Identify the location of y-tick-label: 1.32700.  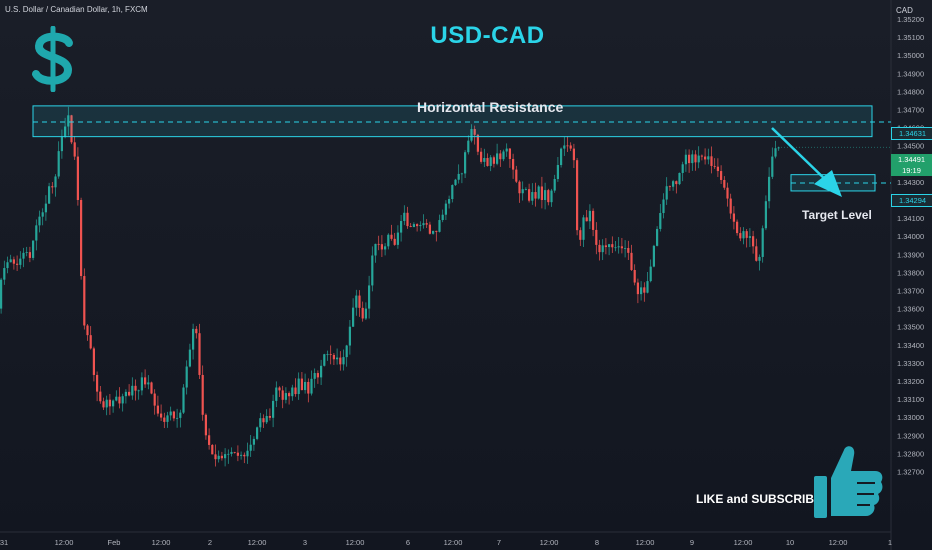
(910, 472).